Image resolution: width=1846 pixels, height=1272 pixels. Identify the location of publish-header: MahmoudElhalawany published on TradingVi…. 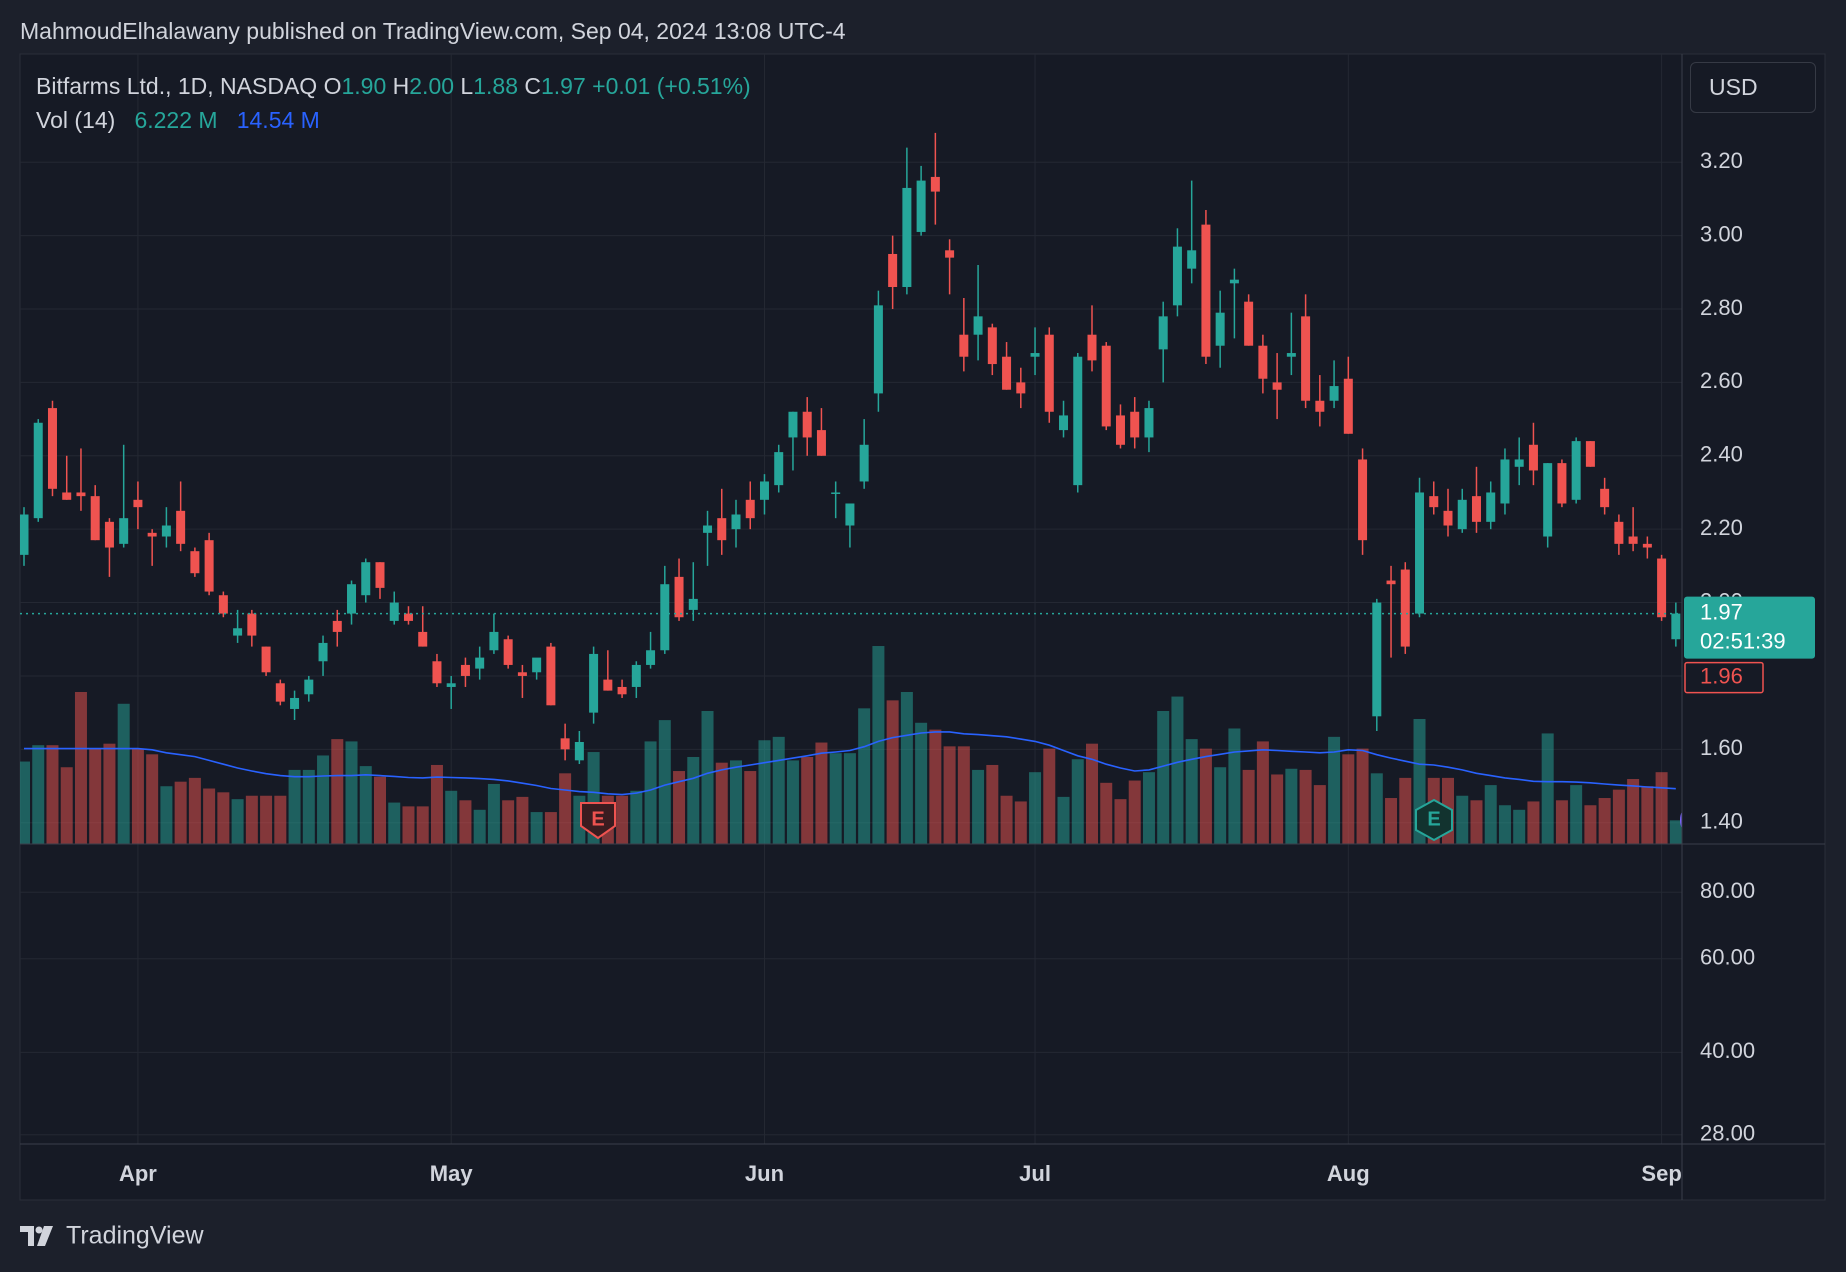
(433, 31).